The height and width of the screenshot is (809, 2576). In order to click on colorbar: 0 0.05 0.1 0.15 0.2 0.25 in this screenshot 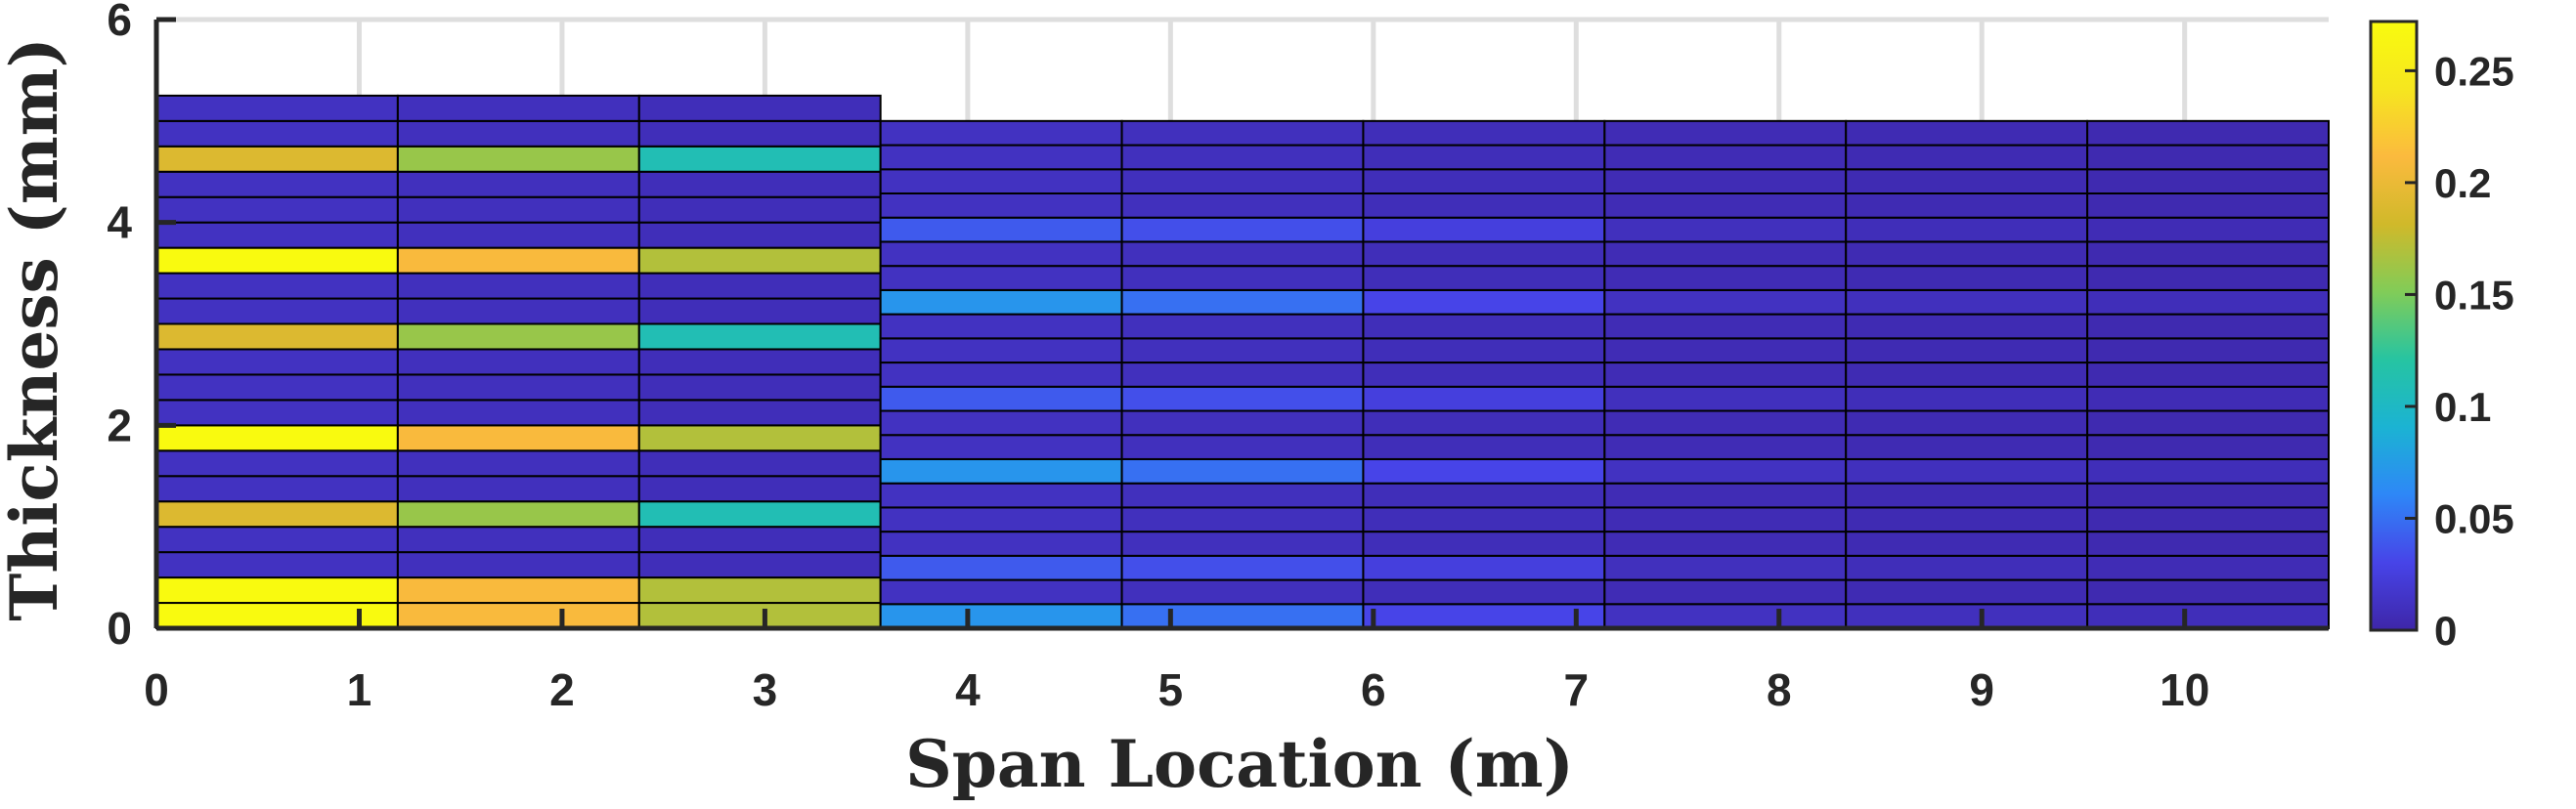, I will do `click(2441, 337)`.